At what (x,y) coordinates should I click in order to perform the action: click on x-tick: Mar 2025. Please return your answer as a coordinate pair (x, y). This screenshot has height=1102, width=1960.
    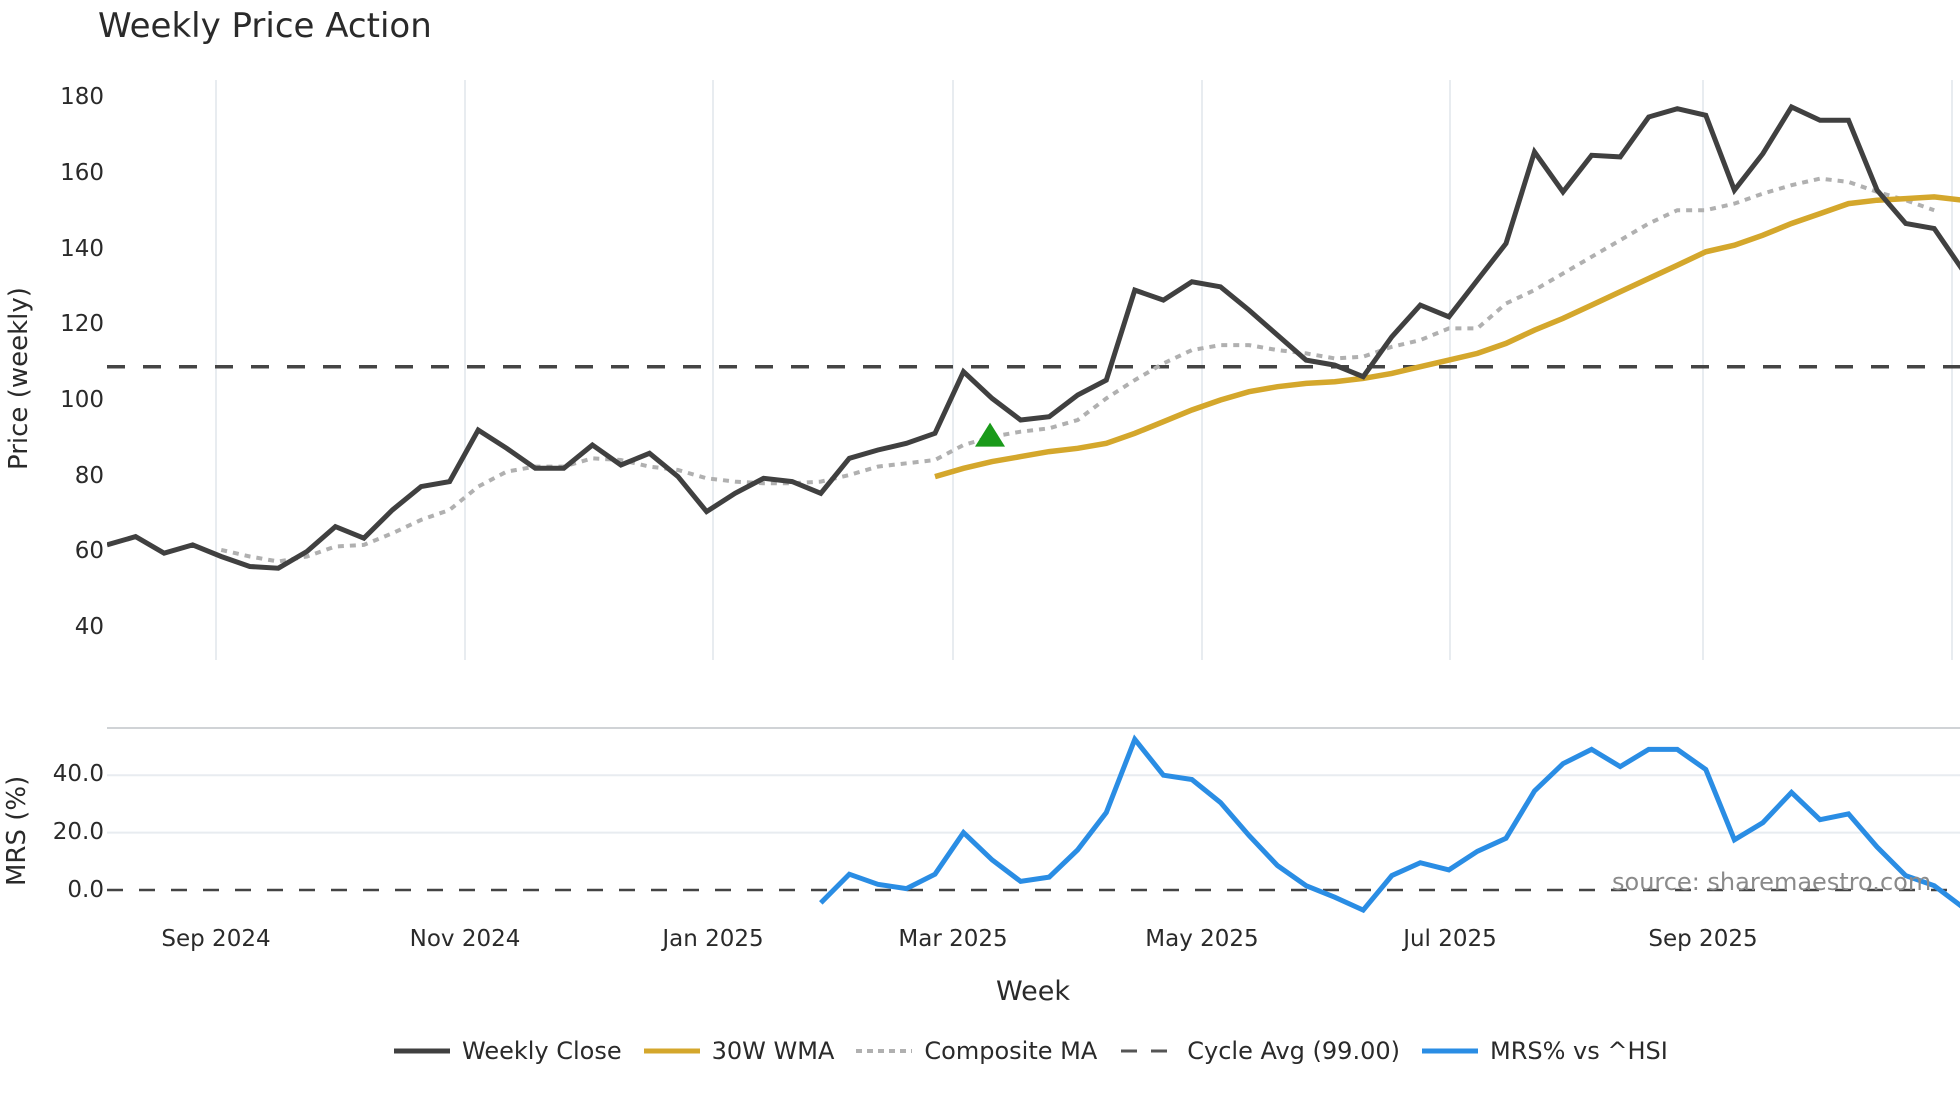
    Looking at the image, I should click on (953, 939).